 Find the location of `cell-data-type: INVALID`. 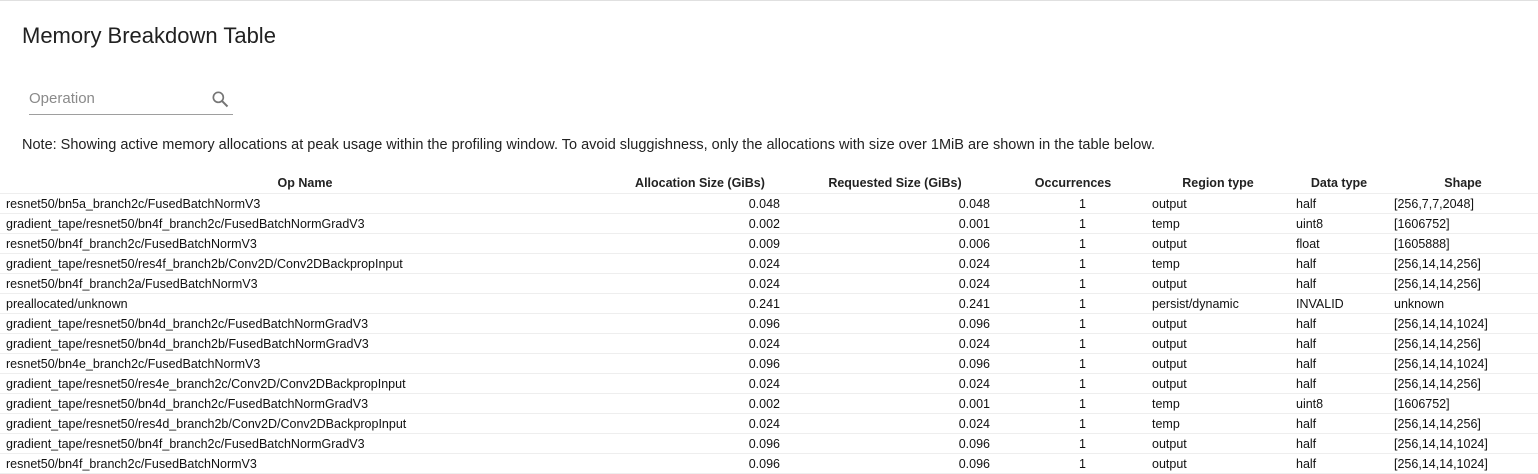

cell-data-type: INVALID is located at coordinates (1339, 303).